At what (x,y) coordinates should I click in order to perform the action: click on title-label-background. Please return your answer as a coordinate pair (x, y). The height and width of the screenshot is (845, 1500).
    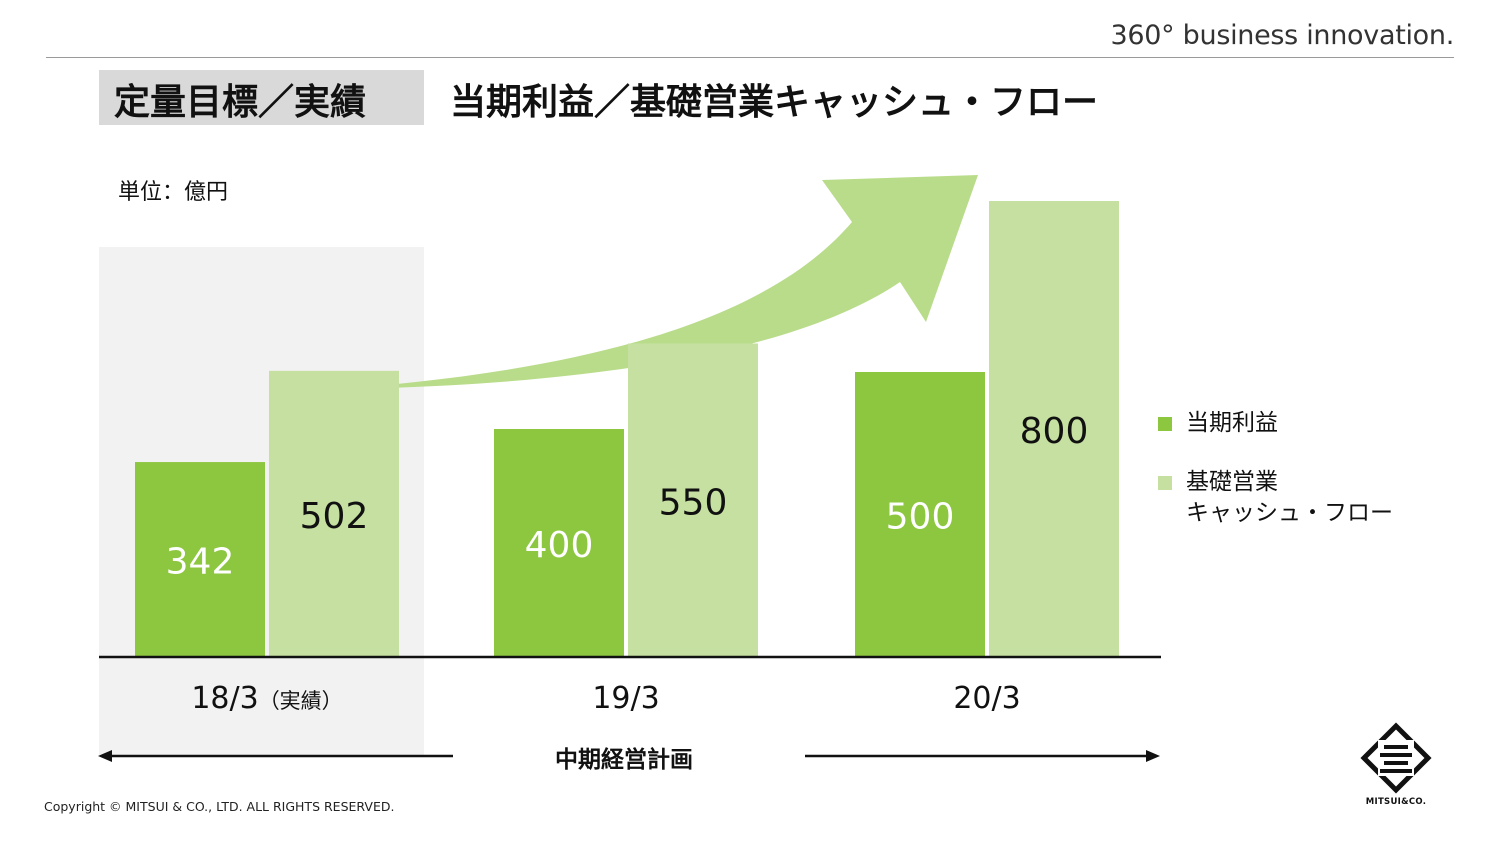
    Looking at the image, I should click on (261, 97).